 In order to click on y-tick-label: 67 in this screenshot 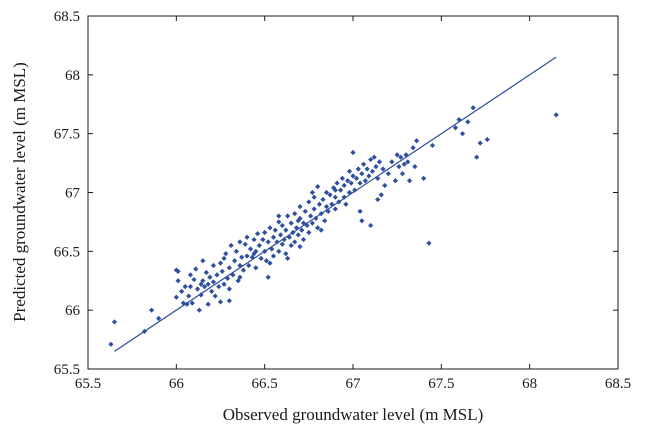, I will do `click(73, 194)`.